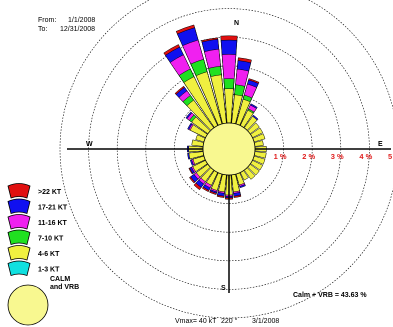  I want to click on from-date: 1/1/2008, so click(81, 20).